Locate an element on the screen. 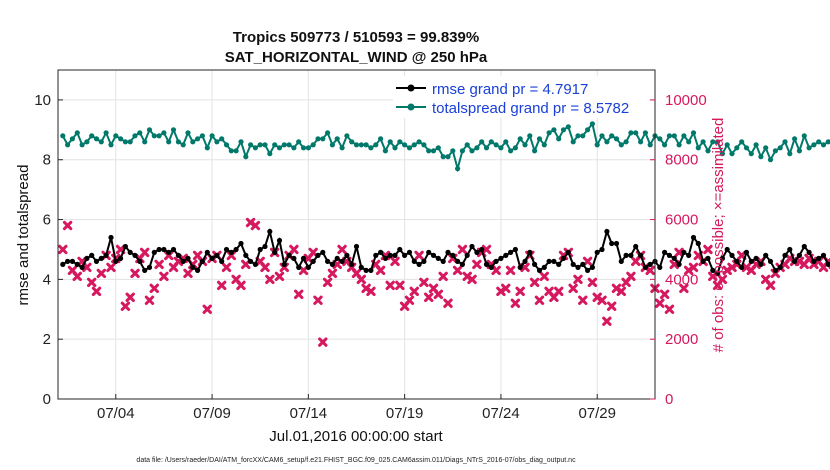 This screenshot has width=830, height=470. legend-label-totalspread: totalspread grand pr = 8.5782 is located at coordinates (530, 108).